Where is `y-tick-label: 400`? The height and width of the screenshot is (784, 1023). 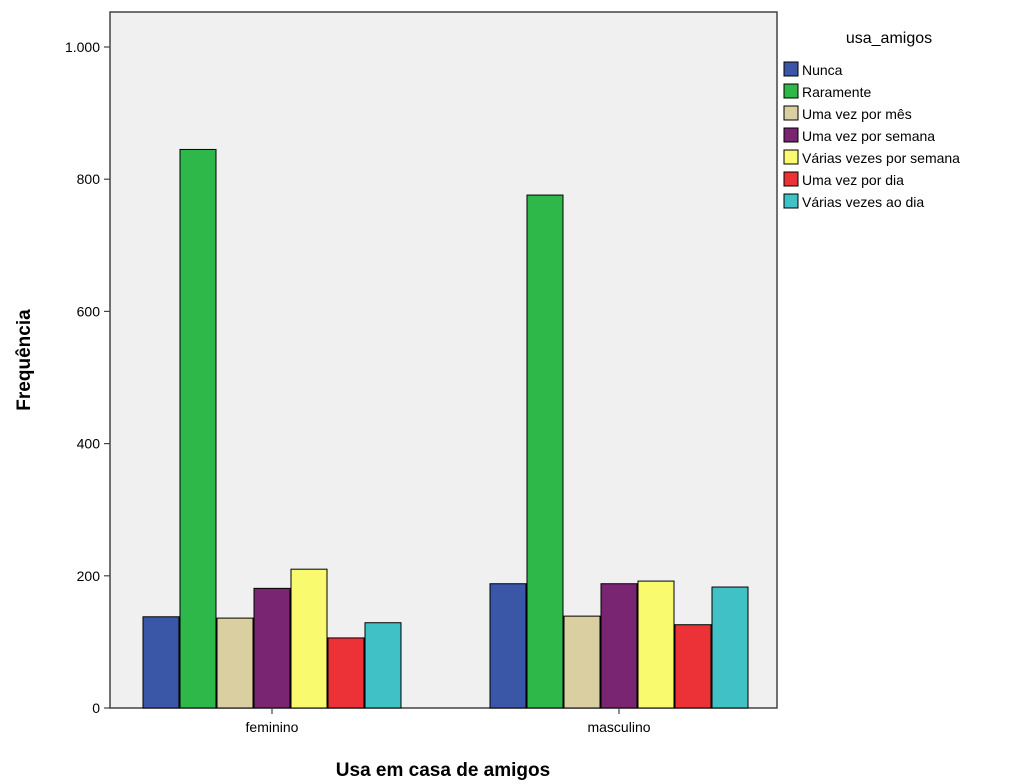
y-tick-label: 400 is located at coordinates (89, 444).